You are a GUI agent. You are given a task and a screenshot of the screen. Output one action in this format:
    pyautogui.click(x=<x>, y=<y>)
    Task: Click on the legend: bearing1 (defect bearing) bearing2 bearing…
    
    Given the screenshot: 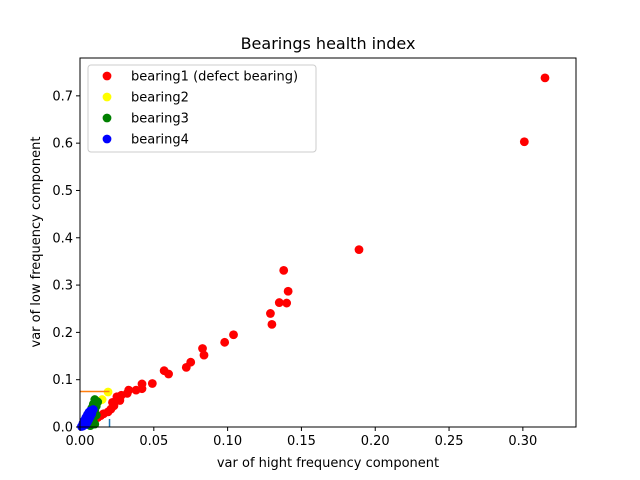 What is the action you would take?
    pyautogui.click(x=202, y=108)
    